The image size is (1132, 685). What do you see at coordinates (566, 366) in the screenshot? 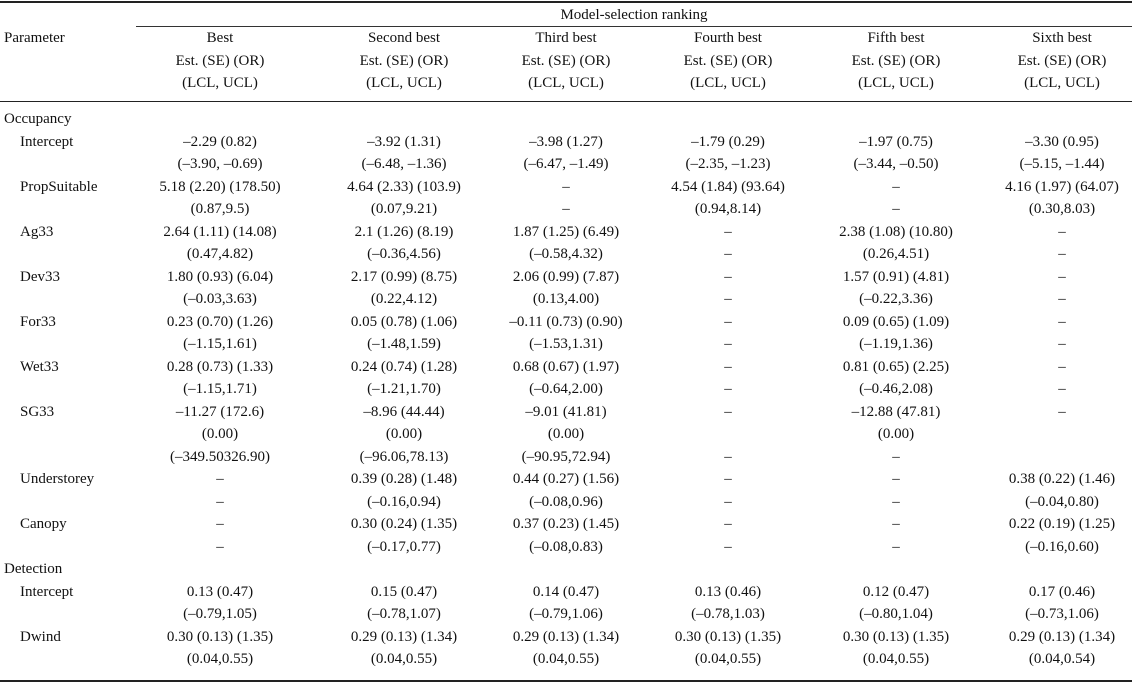
I see `table-cell: 0.68 (0.67) (1.97)` at bounding box center [566, 366].